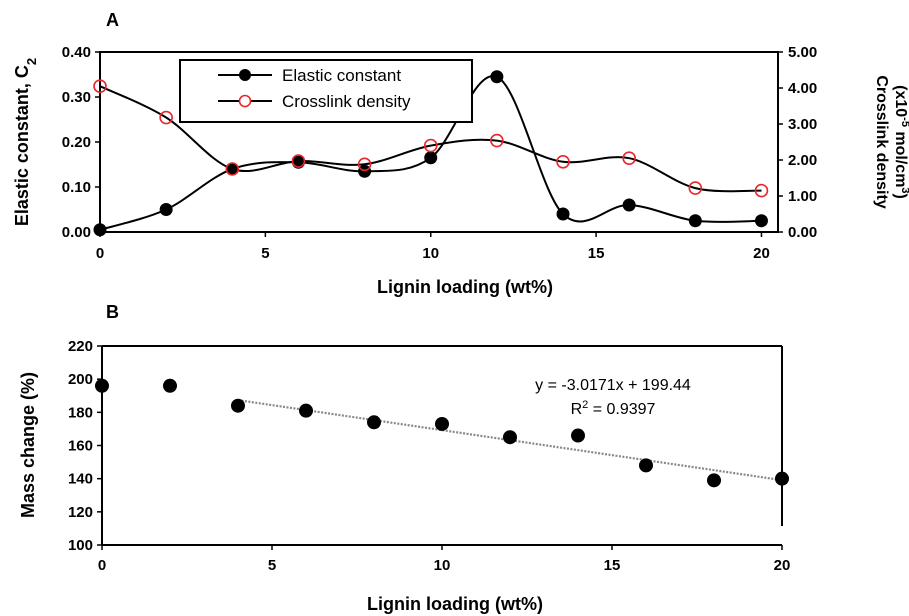 The height and width of the screenshot is (616, 909). Describe the element at coordinates (455, 604) in the screenshot. I see `panel-b-x-axis-label: Lignin loading (wt%)` at that location.